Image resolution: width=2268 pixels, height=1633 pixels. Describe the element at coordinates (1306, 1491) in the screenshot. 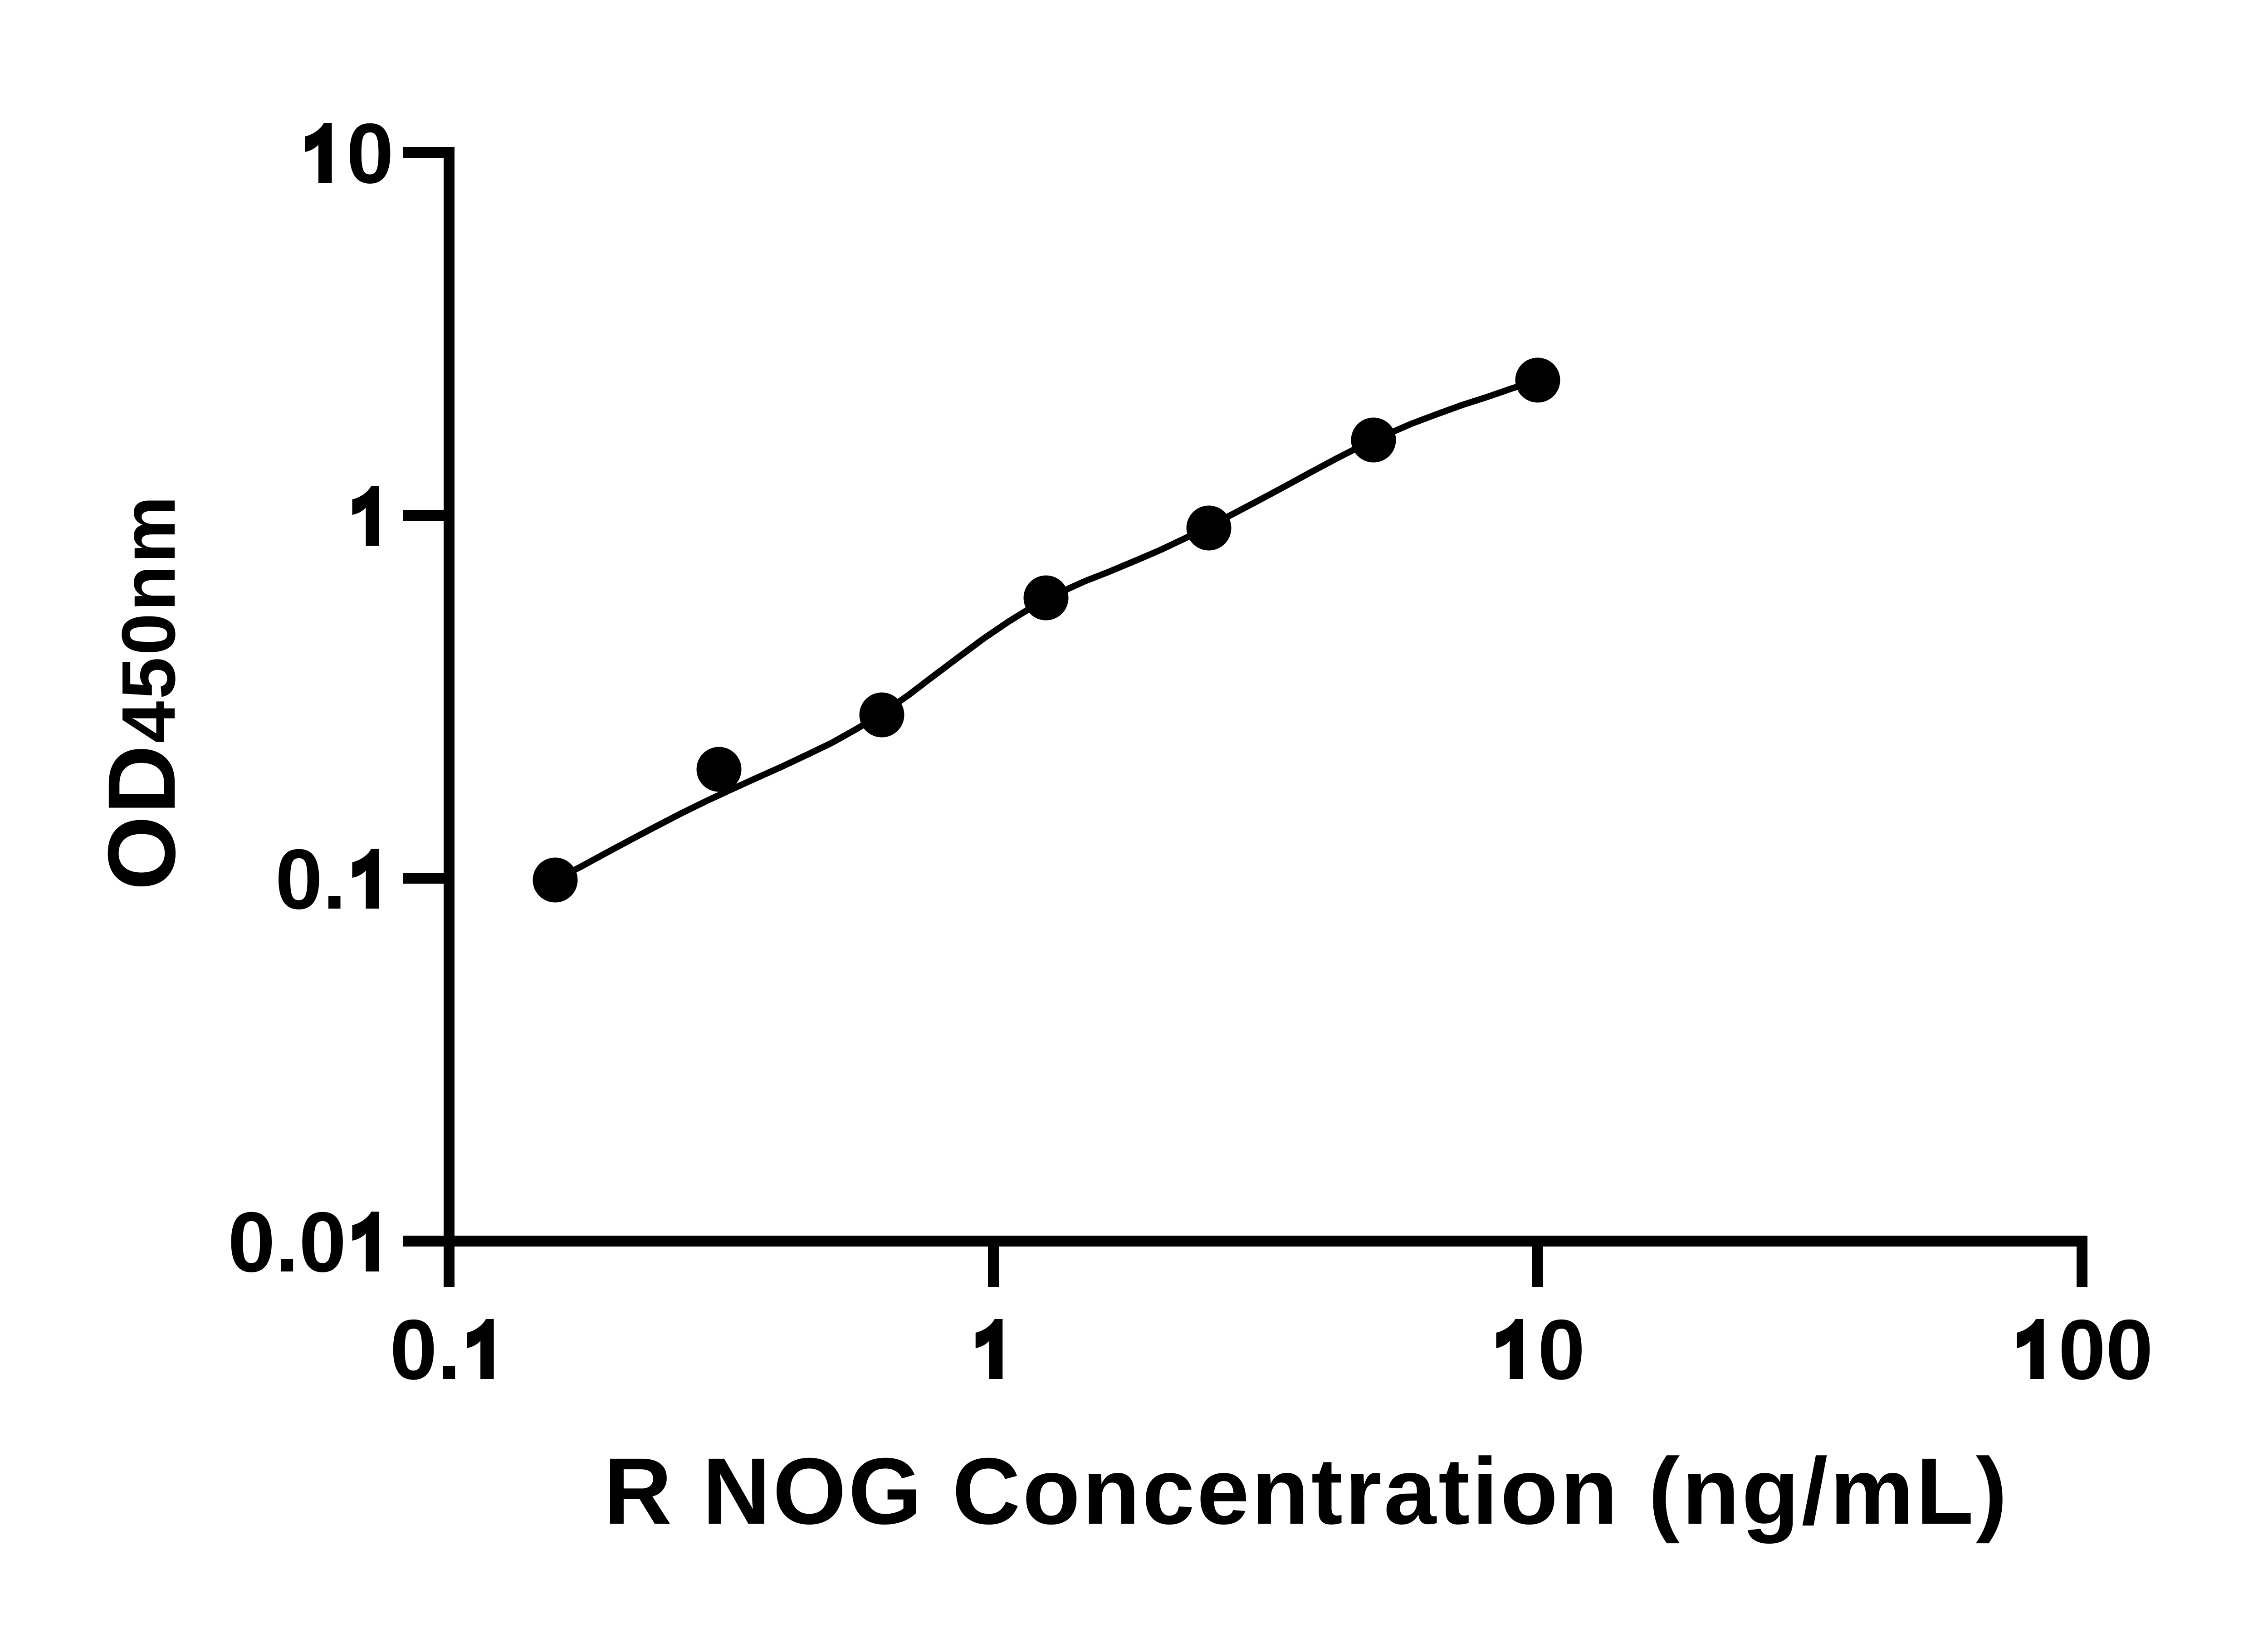

I see `svg-text: R NOG Concentration (ng/mL)` at that location.